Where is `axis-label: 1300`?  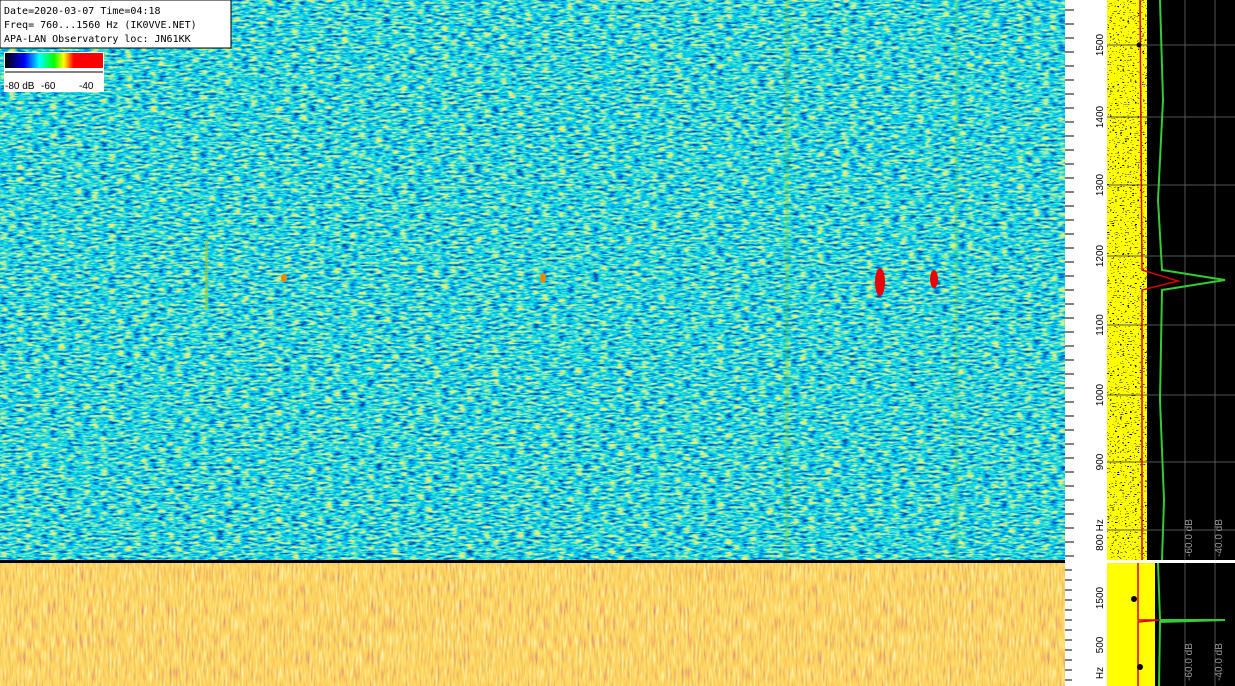 axis-label: 1300 is located at coordinates (1100, 184).